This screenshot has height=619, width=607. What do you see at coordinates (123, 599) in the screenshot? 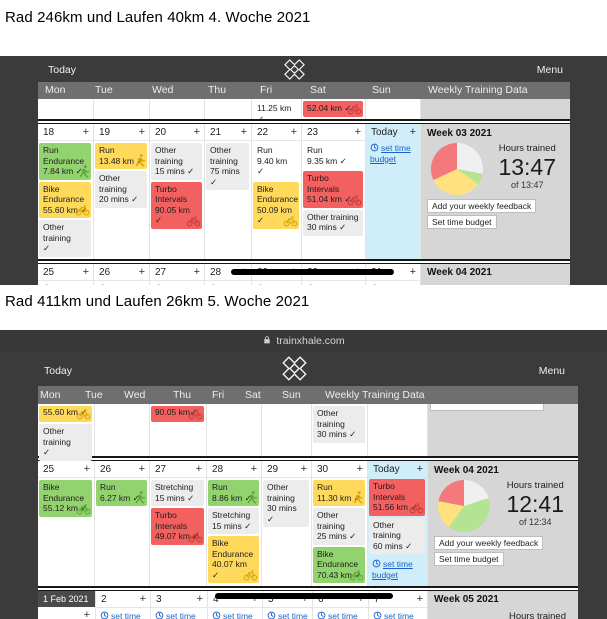
I see `date-cell: 2 +` at bounding box center [123, 599].